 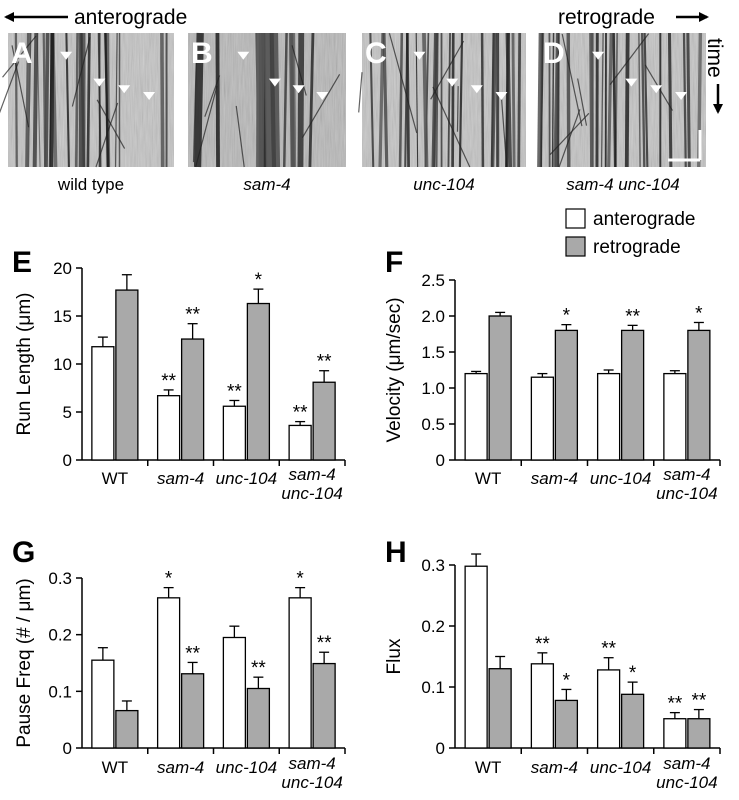 I want to click on panel-letter-e: E, so click(x=22, y=262).